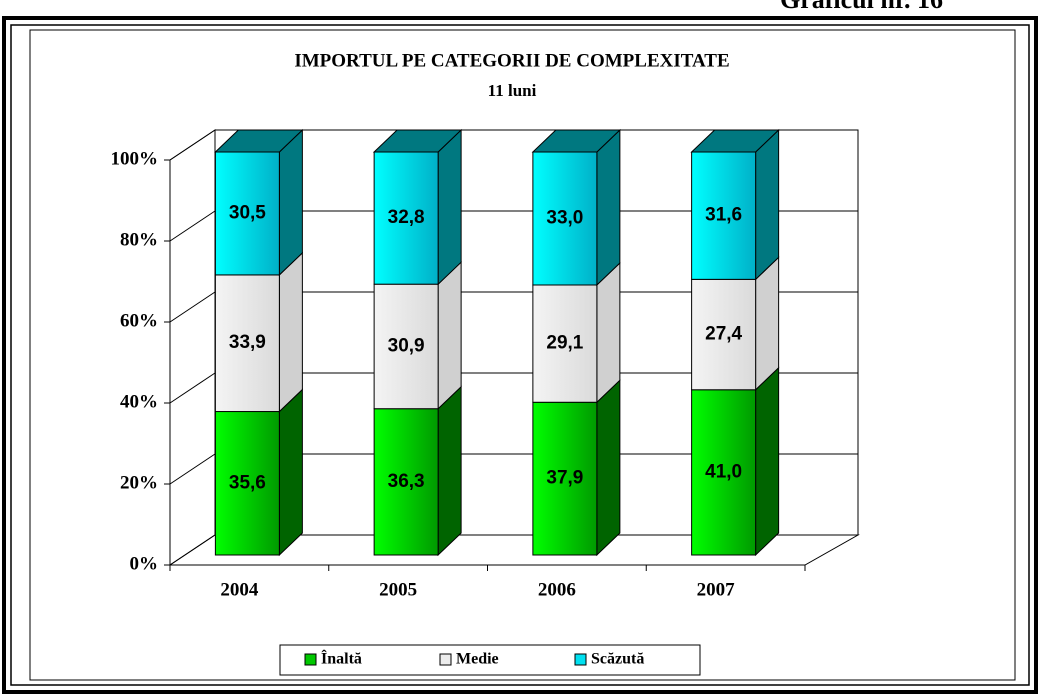 This screenshot has width=1040, height=695. I want to click on value-label: 27,4, so click(723, 334).